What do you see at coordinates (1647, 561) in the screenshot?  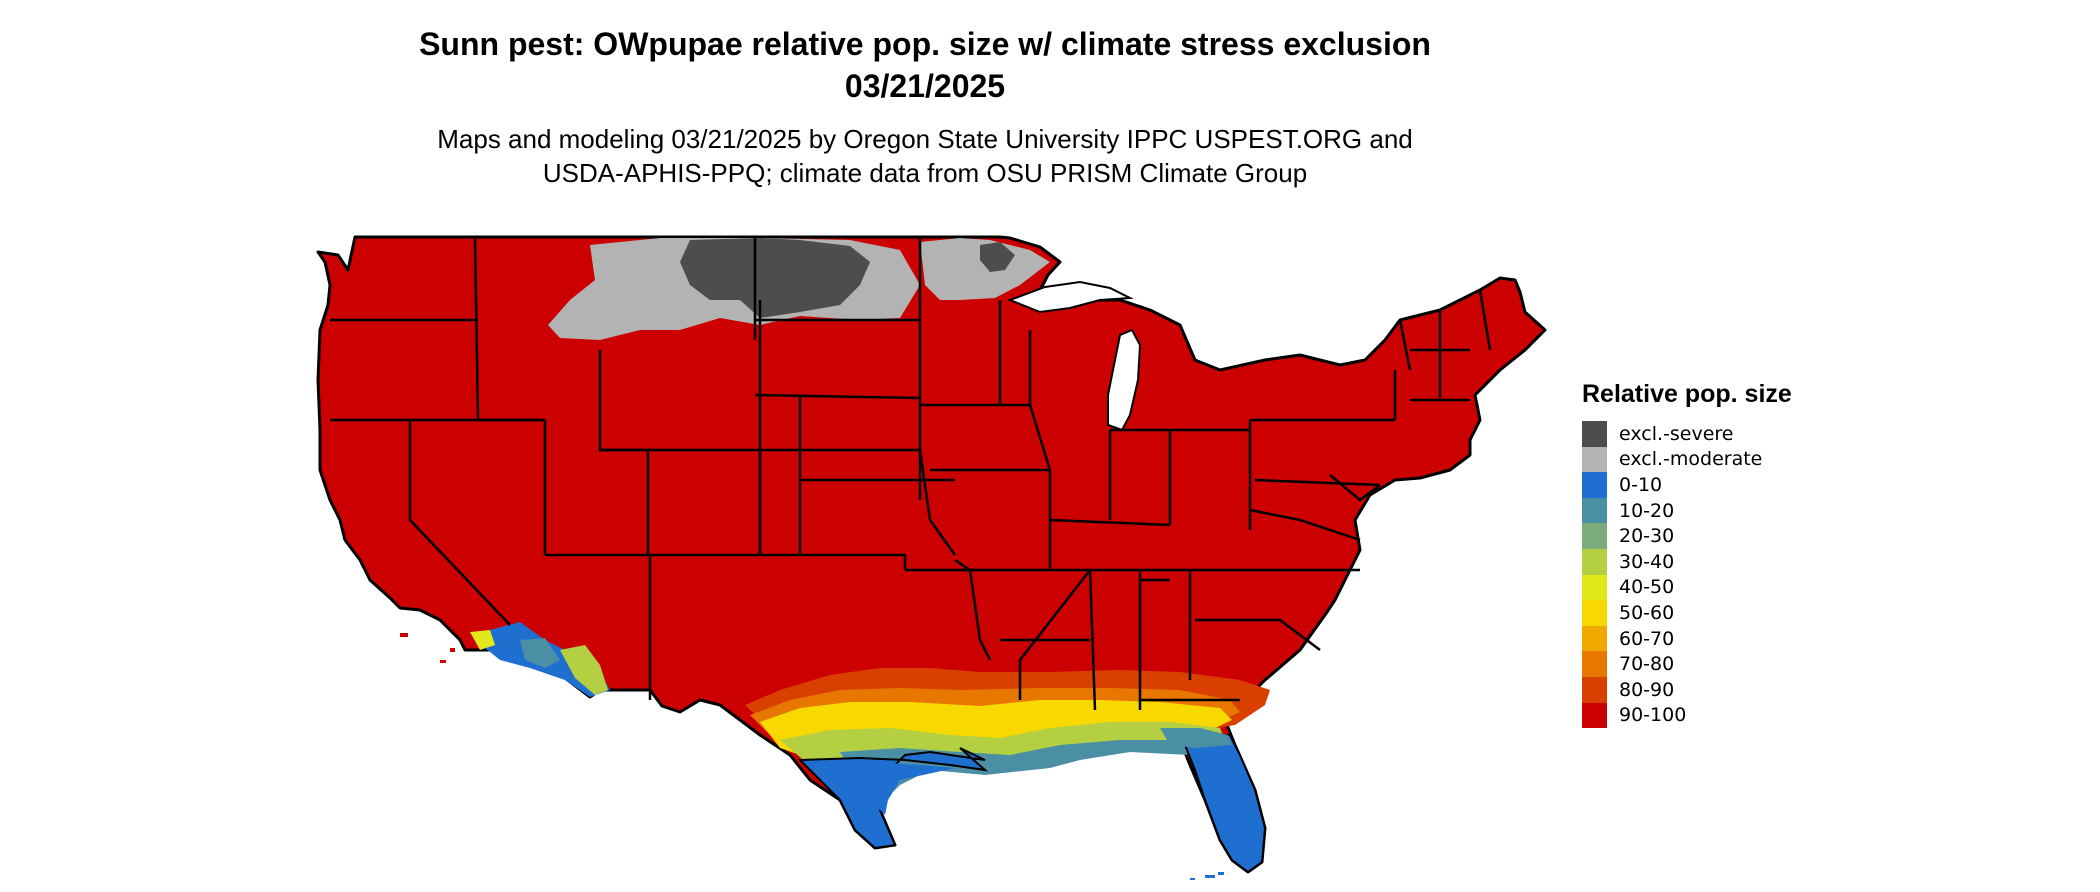 I see `legend-label: 30-40` at bounding box center [1647, 561].